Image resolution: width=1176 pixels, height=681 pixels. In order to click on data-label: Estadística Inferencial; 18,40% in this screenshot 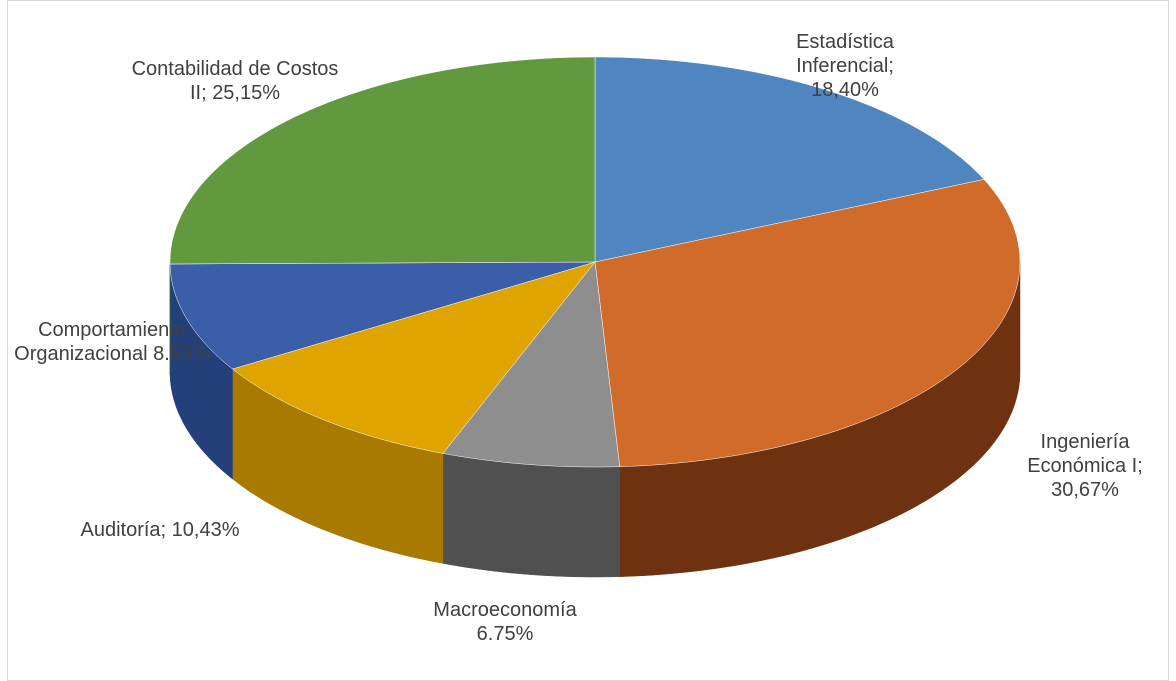, I will do `click(845, 66)`.